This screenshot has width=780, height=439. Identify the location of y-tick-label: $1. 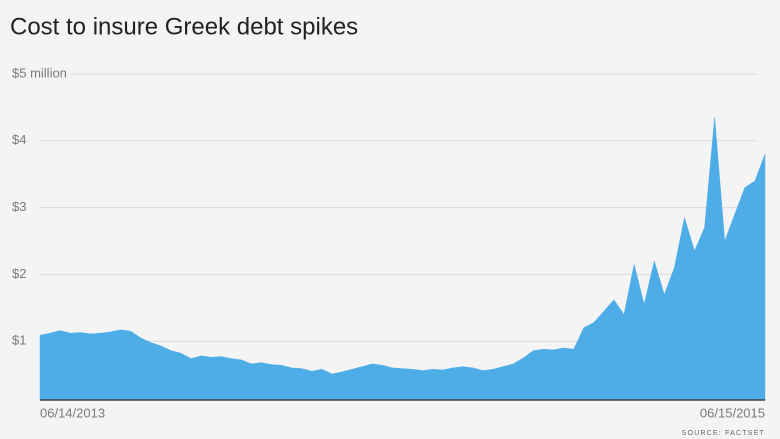
(19, 340).